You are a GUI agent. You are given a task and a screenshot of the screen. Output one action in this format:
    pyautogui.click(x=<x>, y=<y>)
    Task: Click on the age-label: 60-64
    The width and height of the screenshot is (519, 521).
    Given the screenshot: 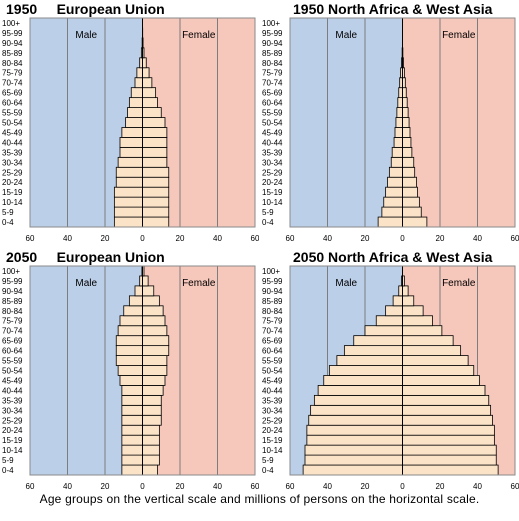 What is the action you would take?
    pyautogui.click(x=12, y=351)
    